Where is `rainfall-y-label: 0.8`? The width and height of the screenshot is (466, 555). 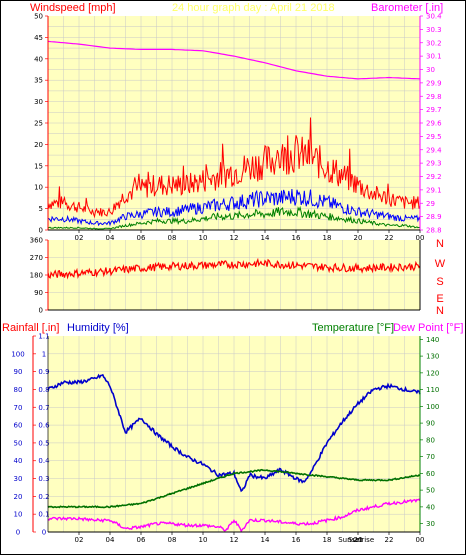 rainfall-y-label: 0.8 is located at coordinates (43, 390).